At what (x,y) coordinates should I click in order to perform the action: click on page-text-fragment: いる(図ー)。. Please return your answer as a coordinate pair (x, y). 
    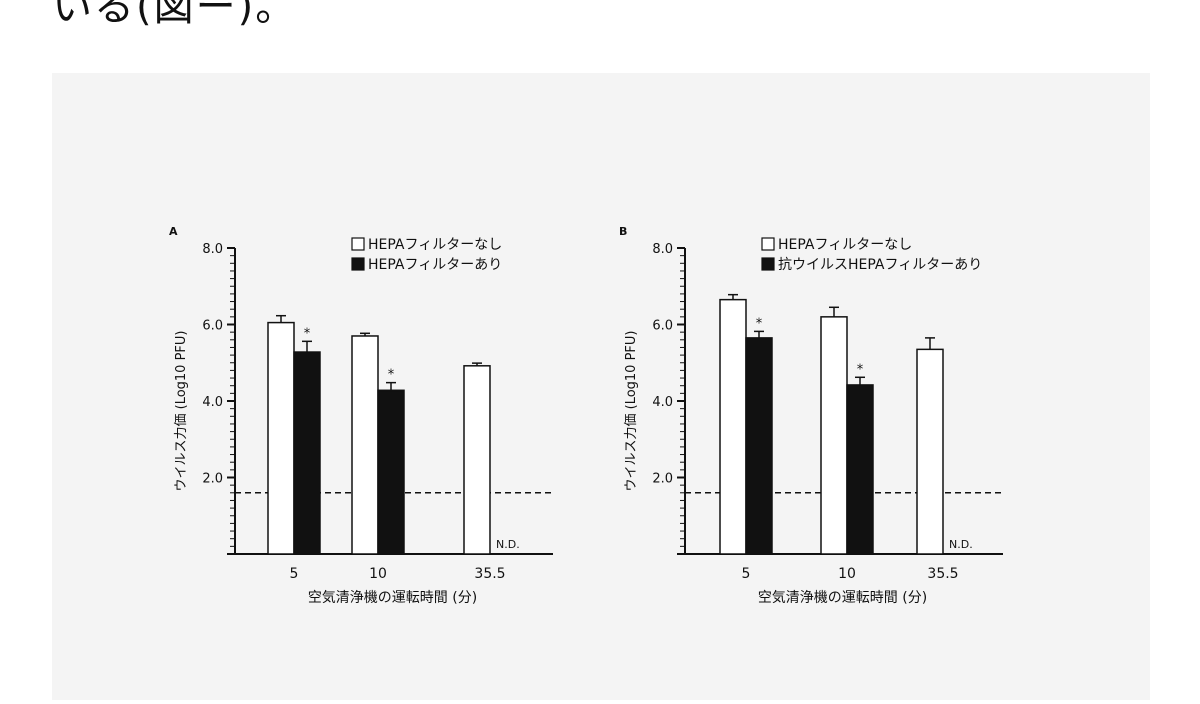
    Looking at the image, I should click on (175, 15).